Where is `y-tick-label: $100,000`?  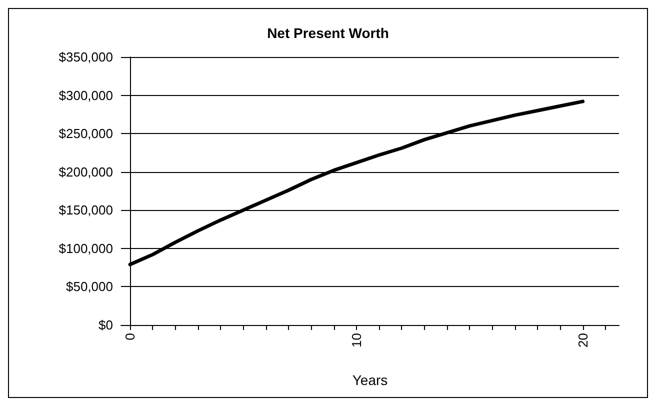
y-tick-label: $100,000 is located at coordinates (85, 248).